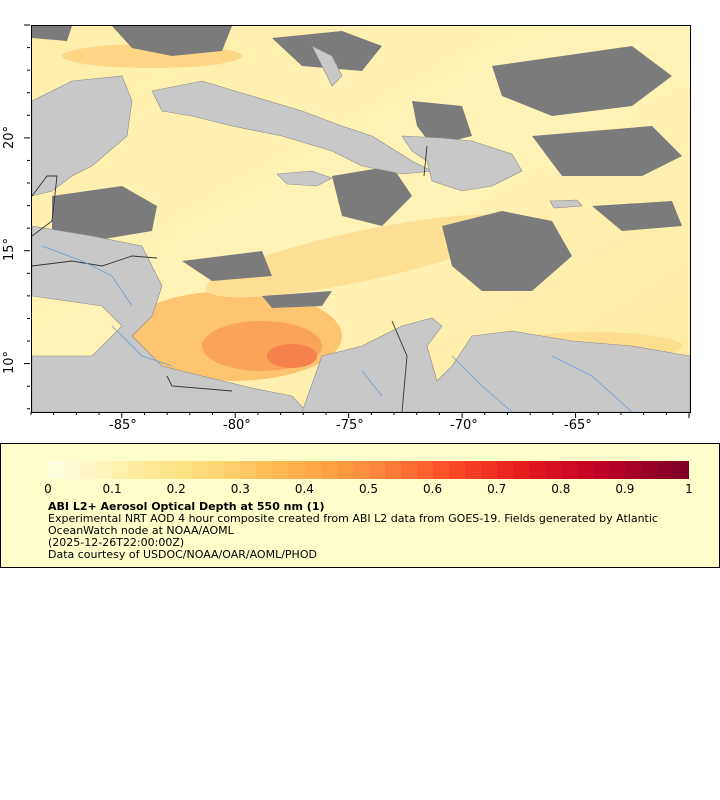 The height and width of the screenshot is (800, 720). What do you see at coordinates (327, 66) in the screenshot?
I see `bahamas` at bounding box center [327, 66].